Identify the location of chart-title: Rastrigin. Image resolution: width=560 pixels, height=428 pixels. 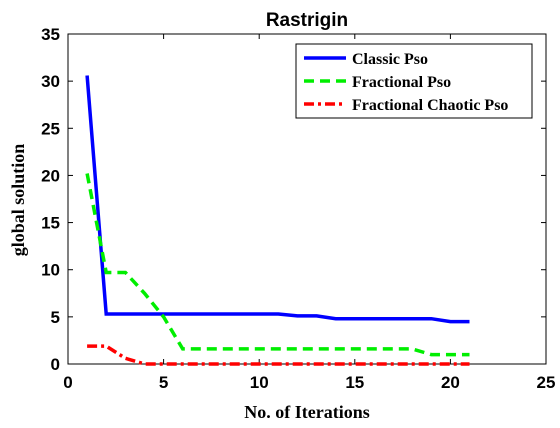
(307, 20).